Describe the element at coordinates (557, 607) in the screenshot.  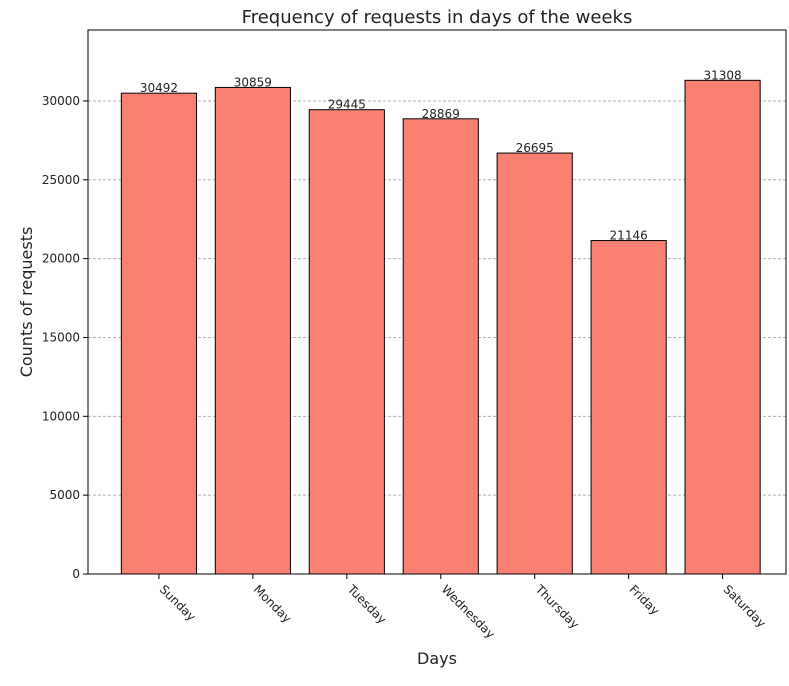
I see `x-tick-label-thursday: Thursday` at that location.